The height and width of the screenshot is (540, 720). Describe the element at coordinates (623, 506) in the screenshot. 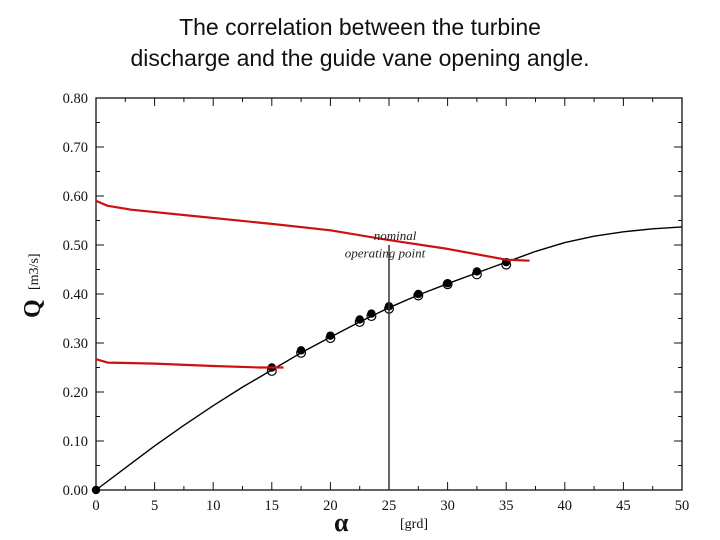

I see `x-tick-label: 45` at that location.